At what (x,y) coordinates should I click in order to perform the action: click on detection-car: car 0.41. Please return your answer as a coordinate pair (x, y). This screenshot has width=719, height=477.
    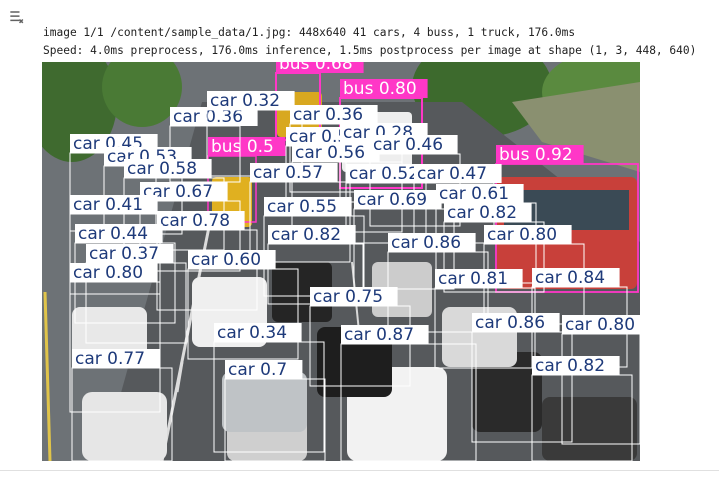
    Looking at the image, I should click on (115, 245).